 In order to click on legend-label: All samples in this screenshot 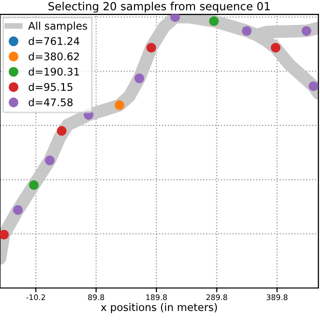, I will do `click(58, 27)`.